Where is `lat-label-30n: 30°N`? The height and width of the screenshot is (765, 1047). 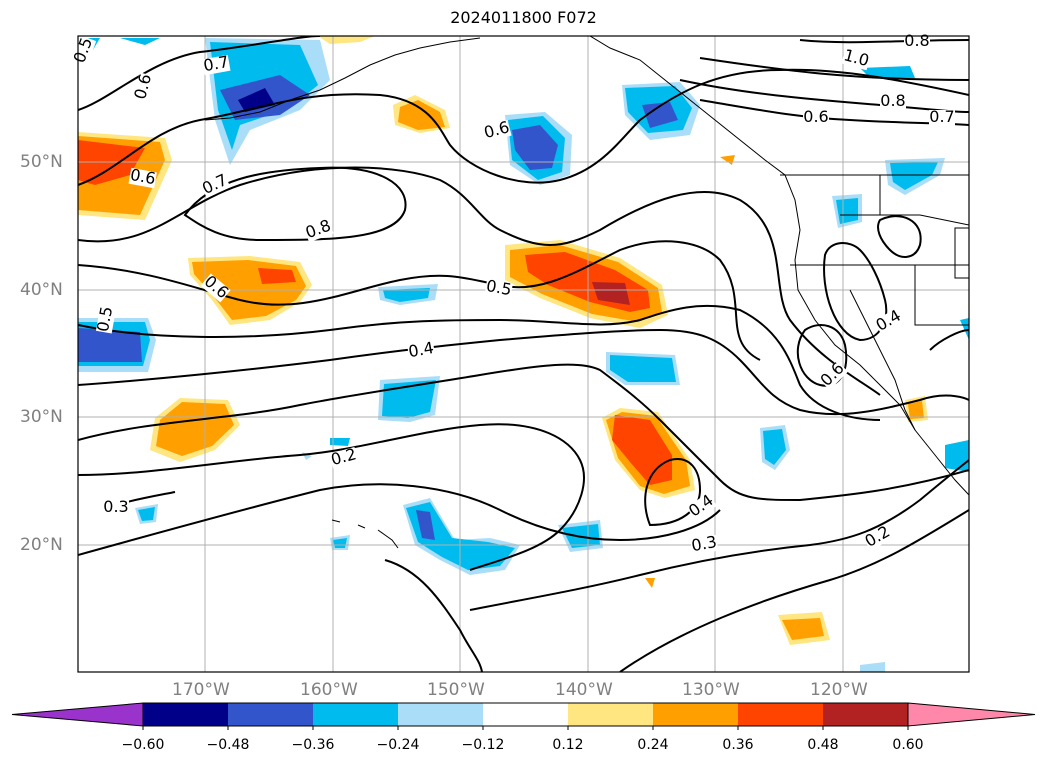
lat-label-30n: 30°N is located at coordinates (41, 417).